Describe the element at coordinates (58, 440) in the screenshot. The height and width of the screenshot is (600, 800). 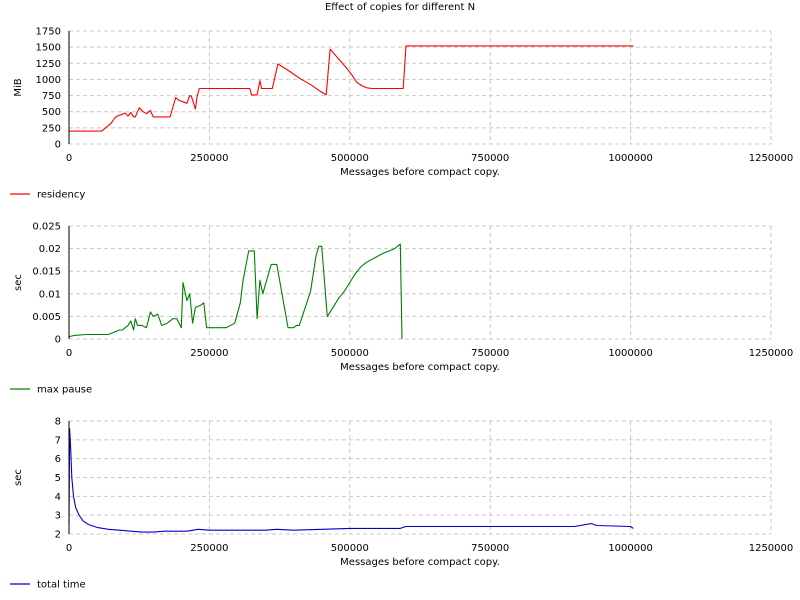
I see `y-tick-label: 7` at that location.